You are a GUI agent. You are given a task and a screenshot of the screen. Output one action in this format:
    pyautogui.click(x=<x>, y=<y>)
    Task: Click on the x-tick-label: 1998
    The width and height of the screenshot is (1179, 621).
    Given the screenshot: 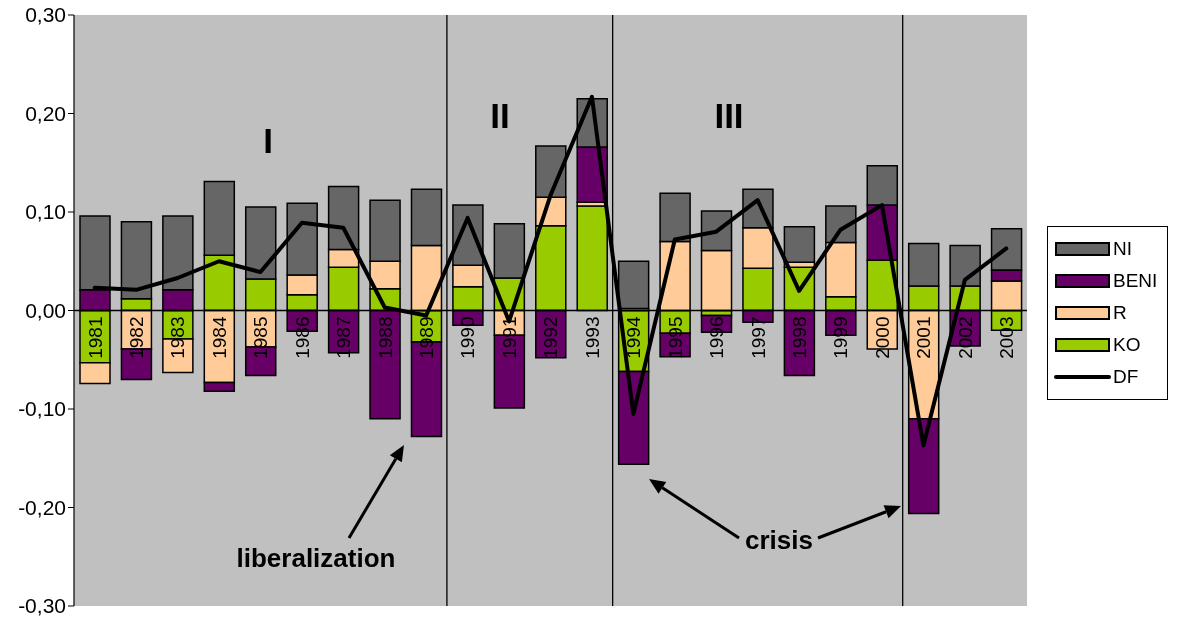 What is the action you would take?
    pyautogui.click(x=799, y=337)
    